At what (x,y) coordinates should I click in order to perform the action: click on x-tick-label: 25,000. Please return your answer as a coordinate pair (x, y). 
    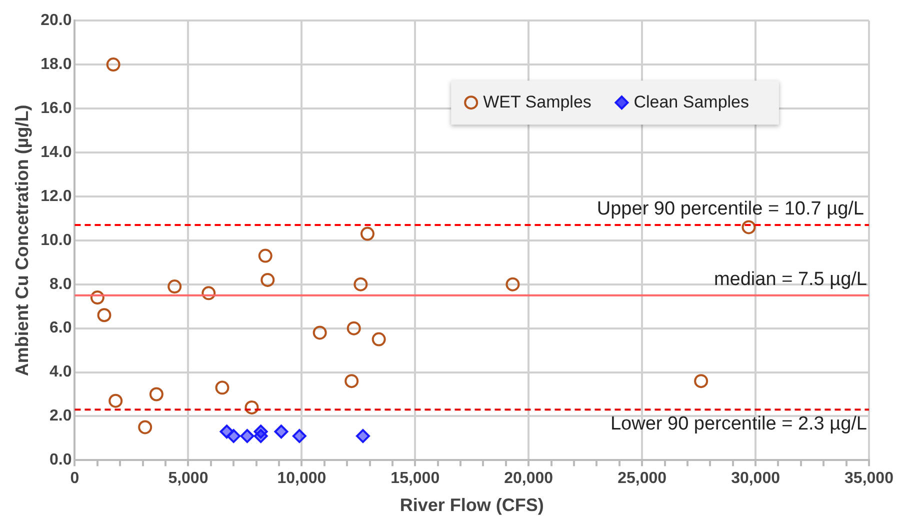
    Looking at the image, I should click on (642, 479).